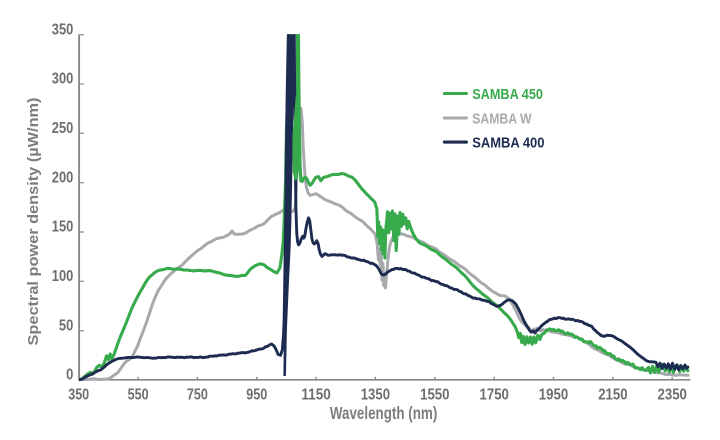 The width and height of the screenshot is (720, 440). What do you see at coordinates (256, 394) in the screenshot?
I see `svg-text: 950` at bounding box center [256, 394].